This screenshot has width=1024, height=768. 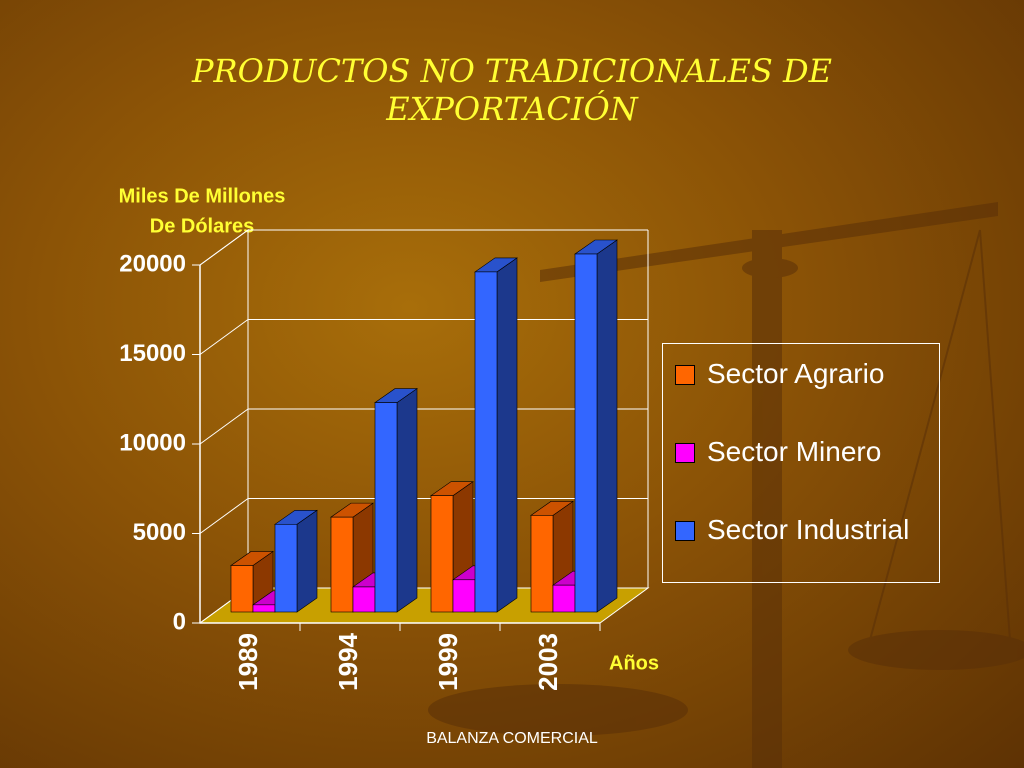 What do you see at coordinates (202, 226) in the screenshot?
I see `y-axis-label: De Dólares` at bounding box center [202, 226].